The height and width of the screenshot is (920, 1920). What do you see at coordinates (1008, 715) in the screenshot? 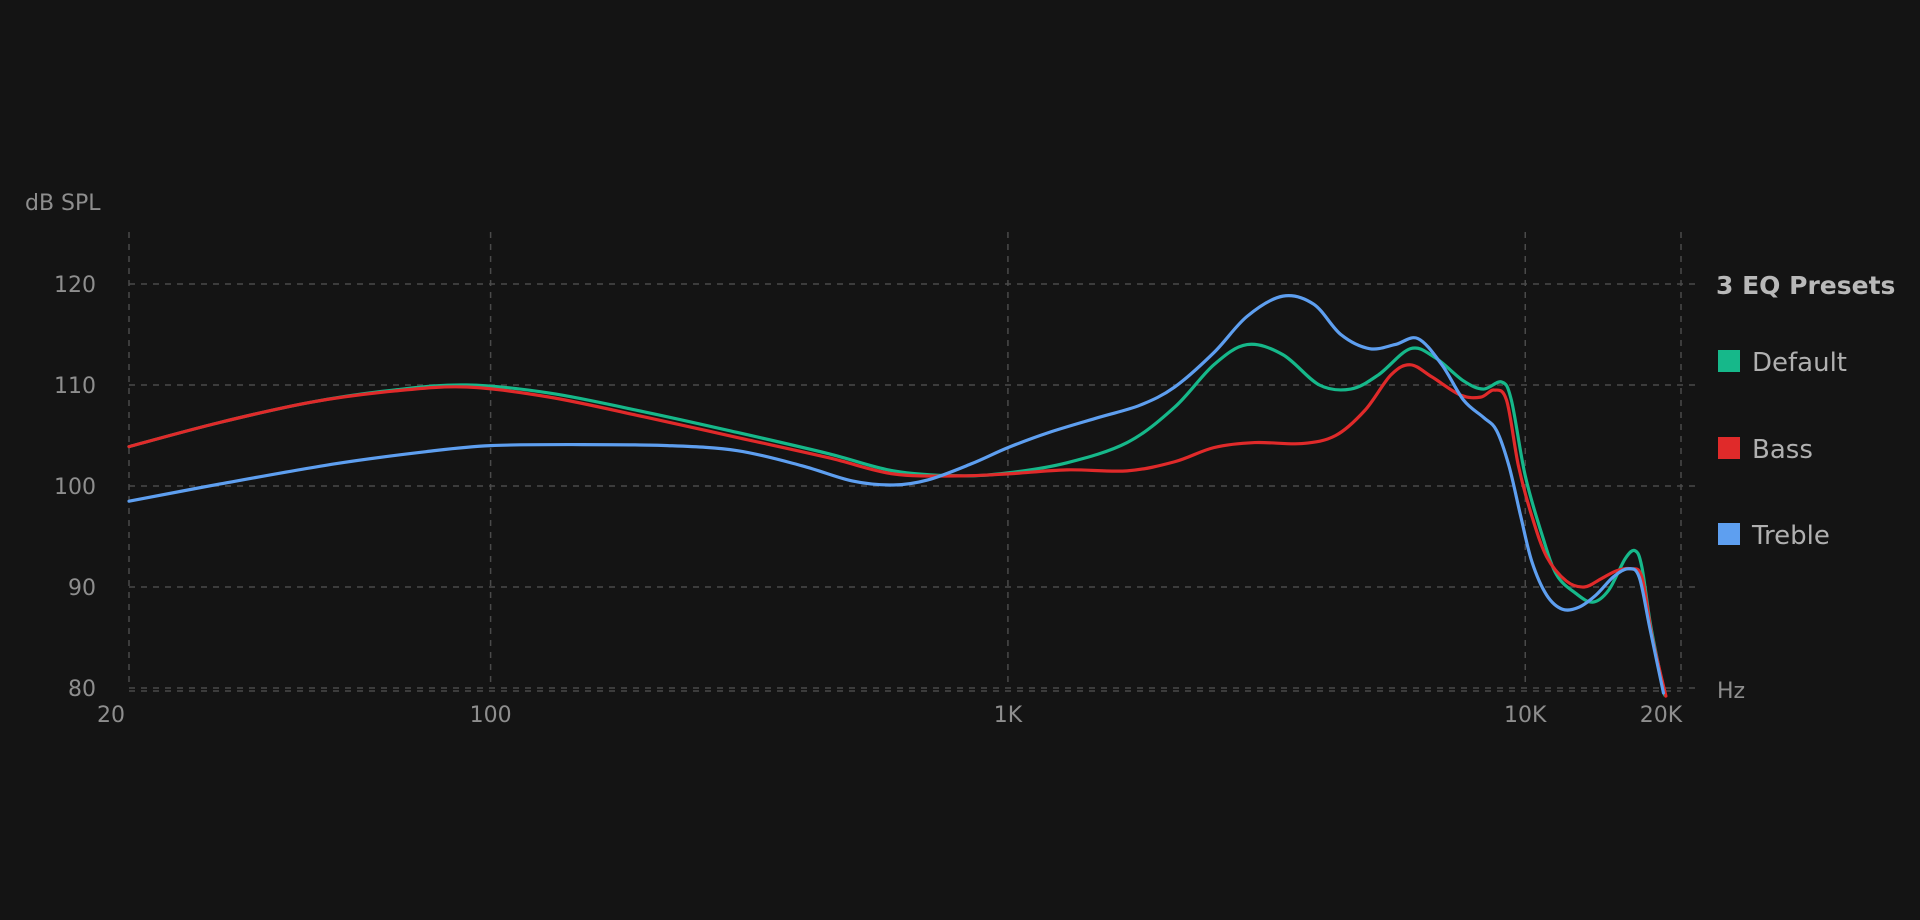
I see `x-tick-label: 1K` at bounding box center [1008, 715].